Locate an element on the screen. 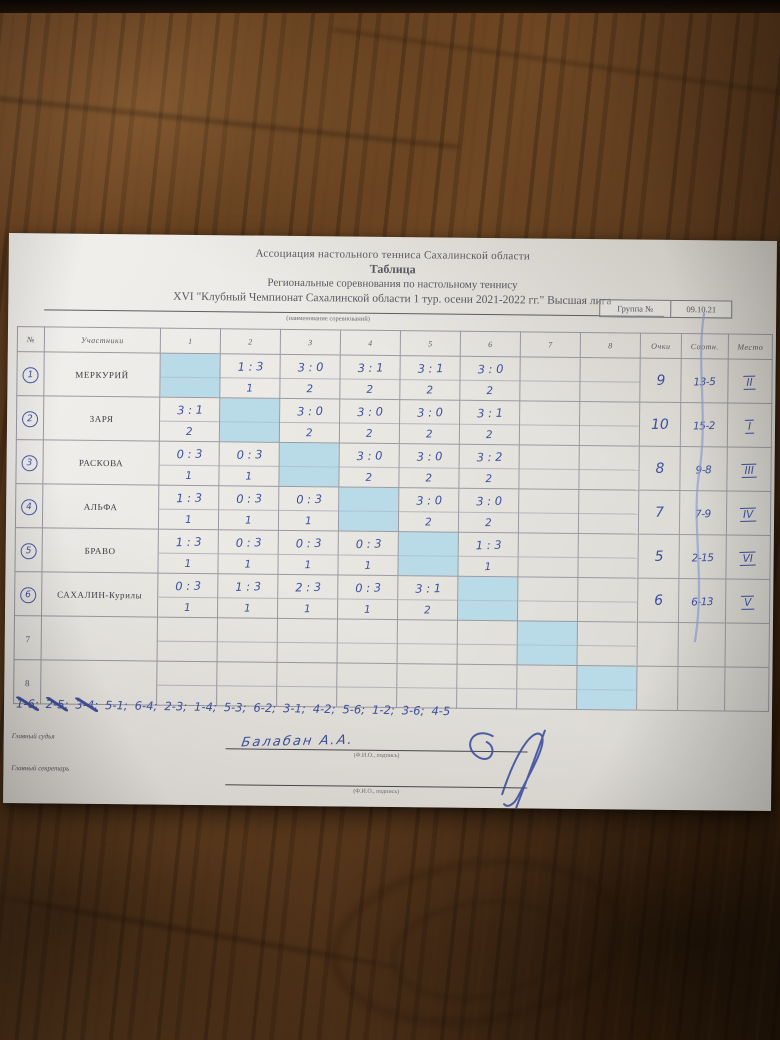 The height and width of the screenshot is (1040, 780). match-score-half: 1 : 3 is located at coordinates (488, 545).